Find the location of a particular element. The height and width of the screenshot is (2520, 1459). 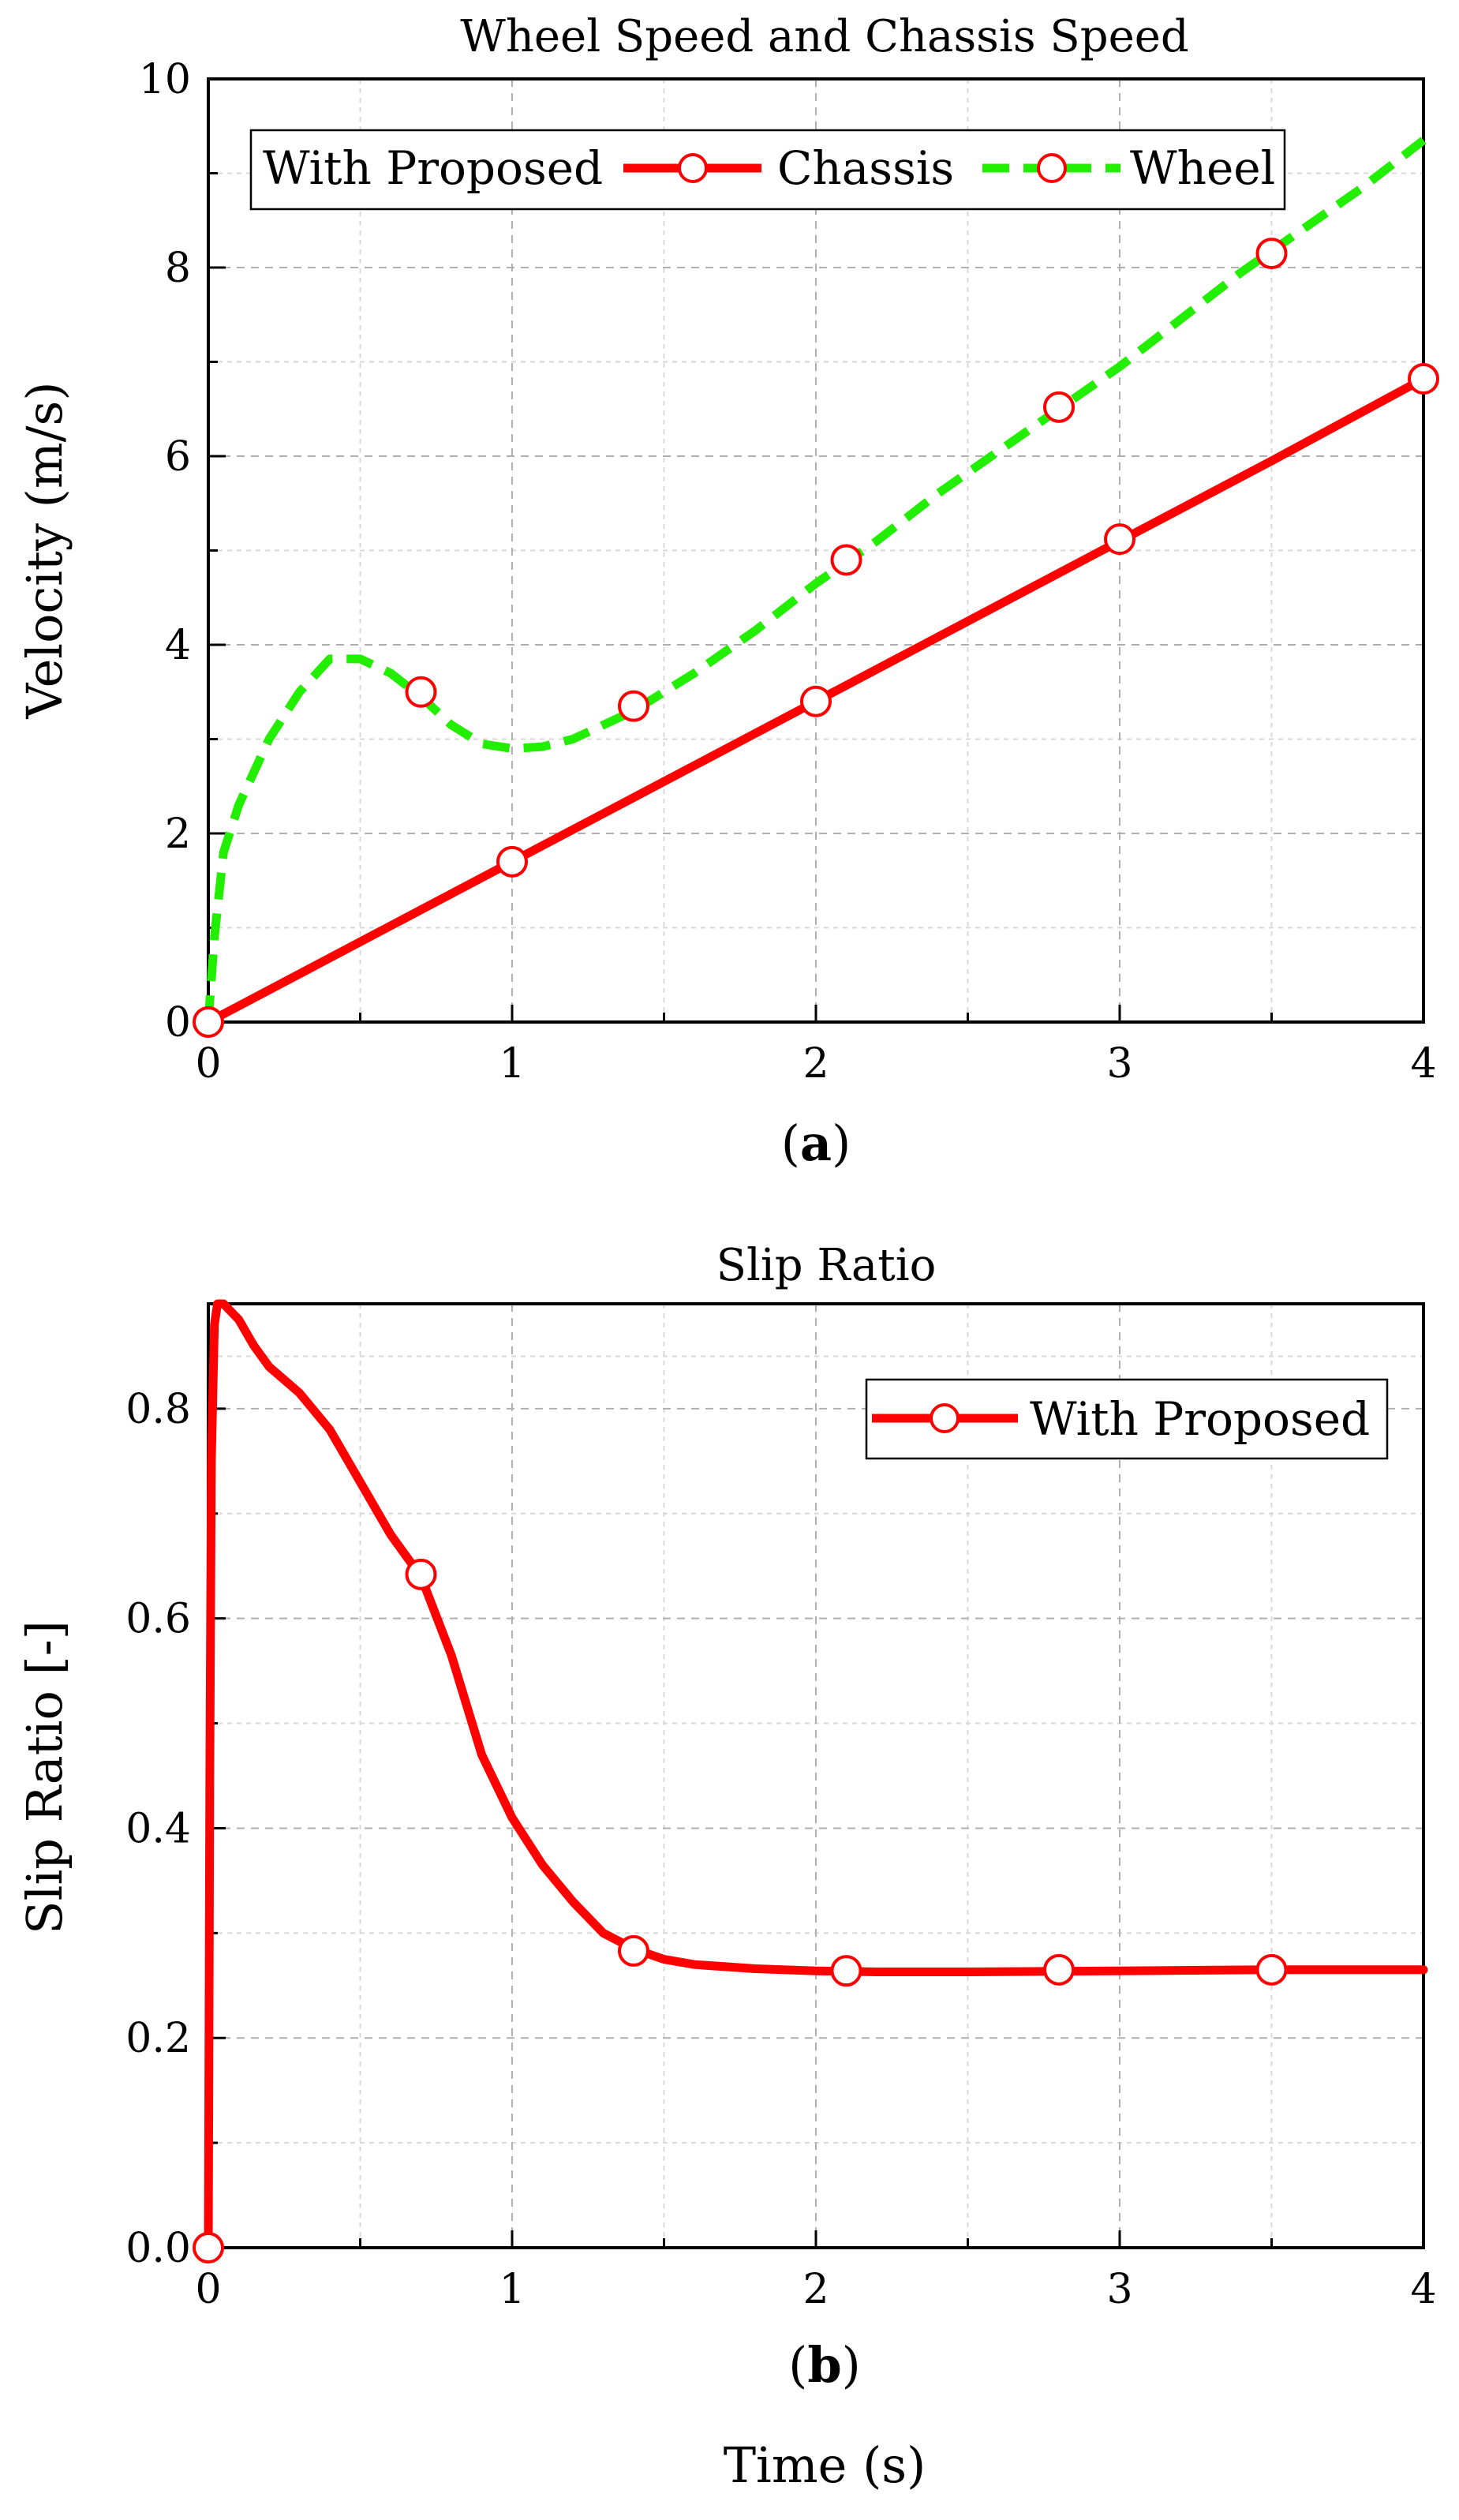

panel-b-y-tick-label: 0.6 is located at coordinates (158, 1619).